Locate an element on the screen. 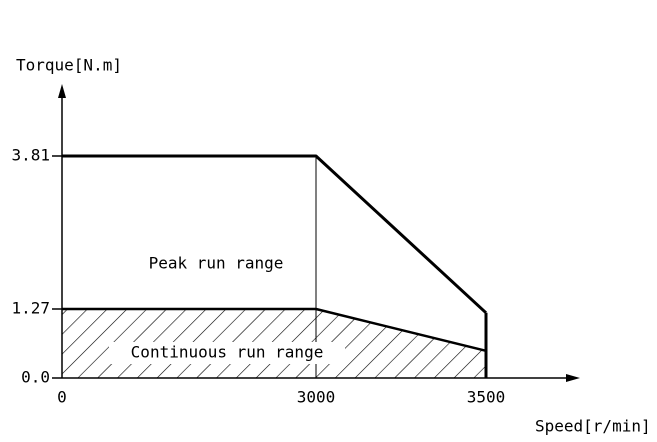 The width and height of the screenshot is (657, 442). region-label: Continuous run range is located at coordinates (227, 352).